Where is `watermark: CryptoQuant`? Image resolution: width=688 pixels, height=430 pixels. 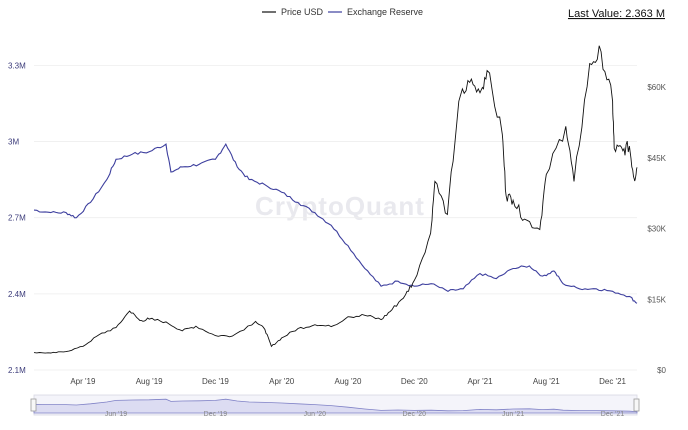
watermark: CryptoQuant is located at coordinates (340, 206).